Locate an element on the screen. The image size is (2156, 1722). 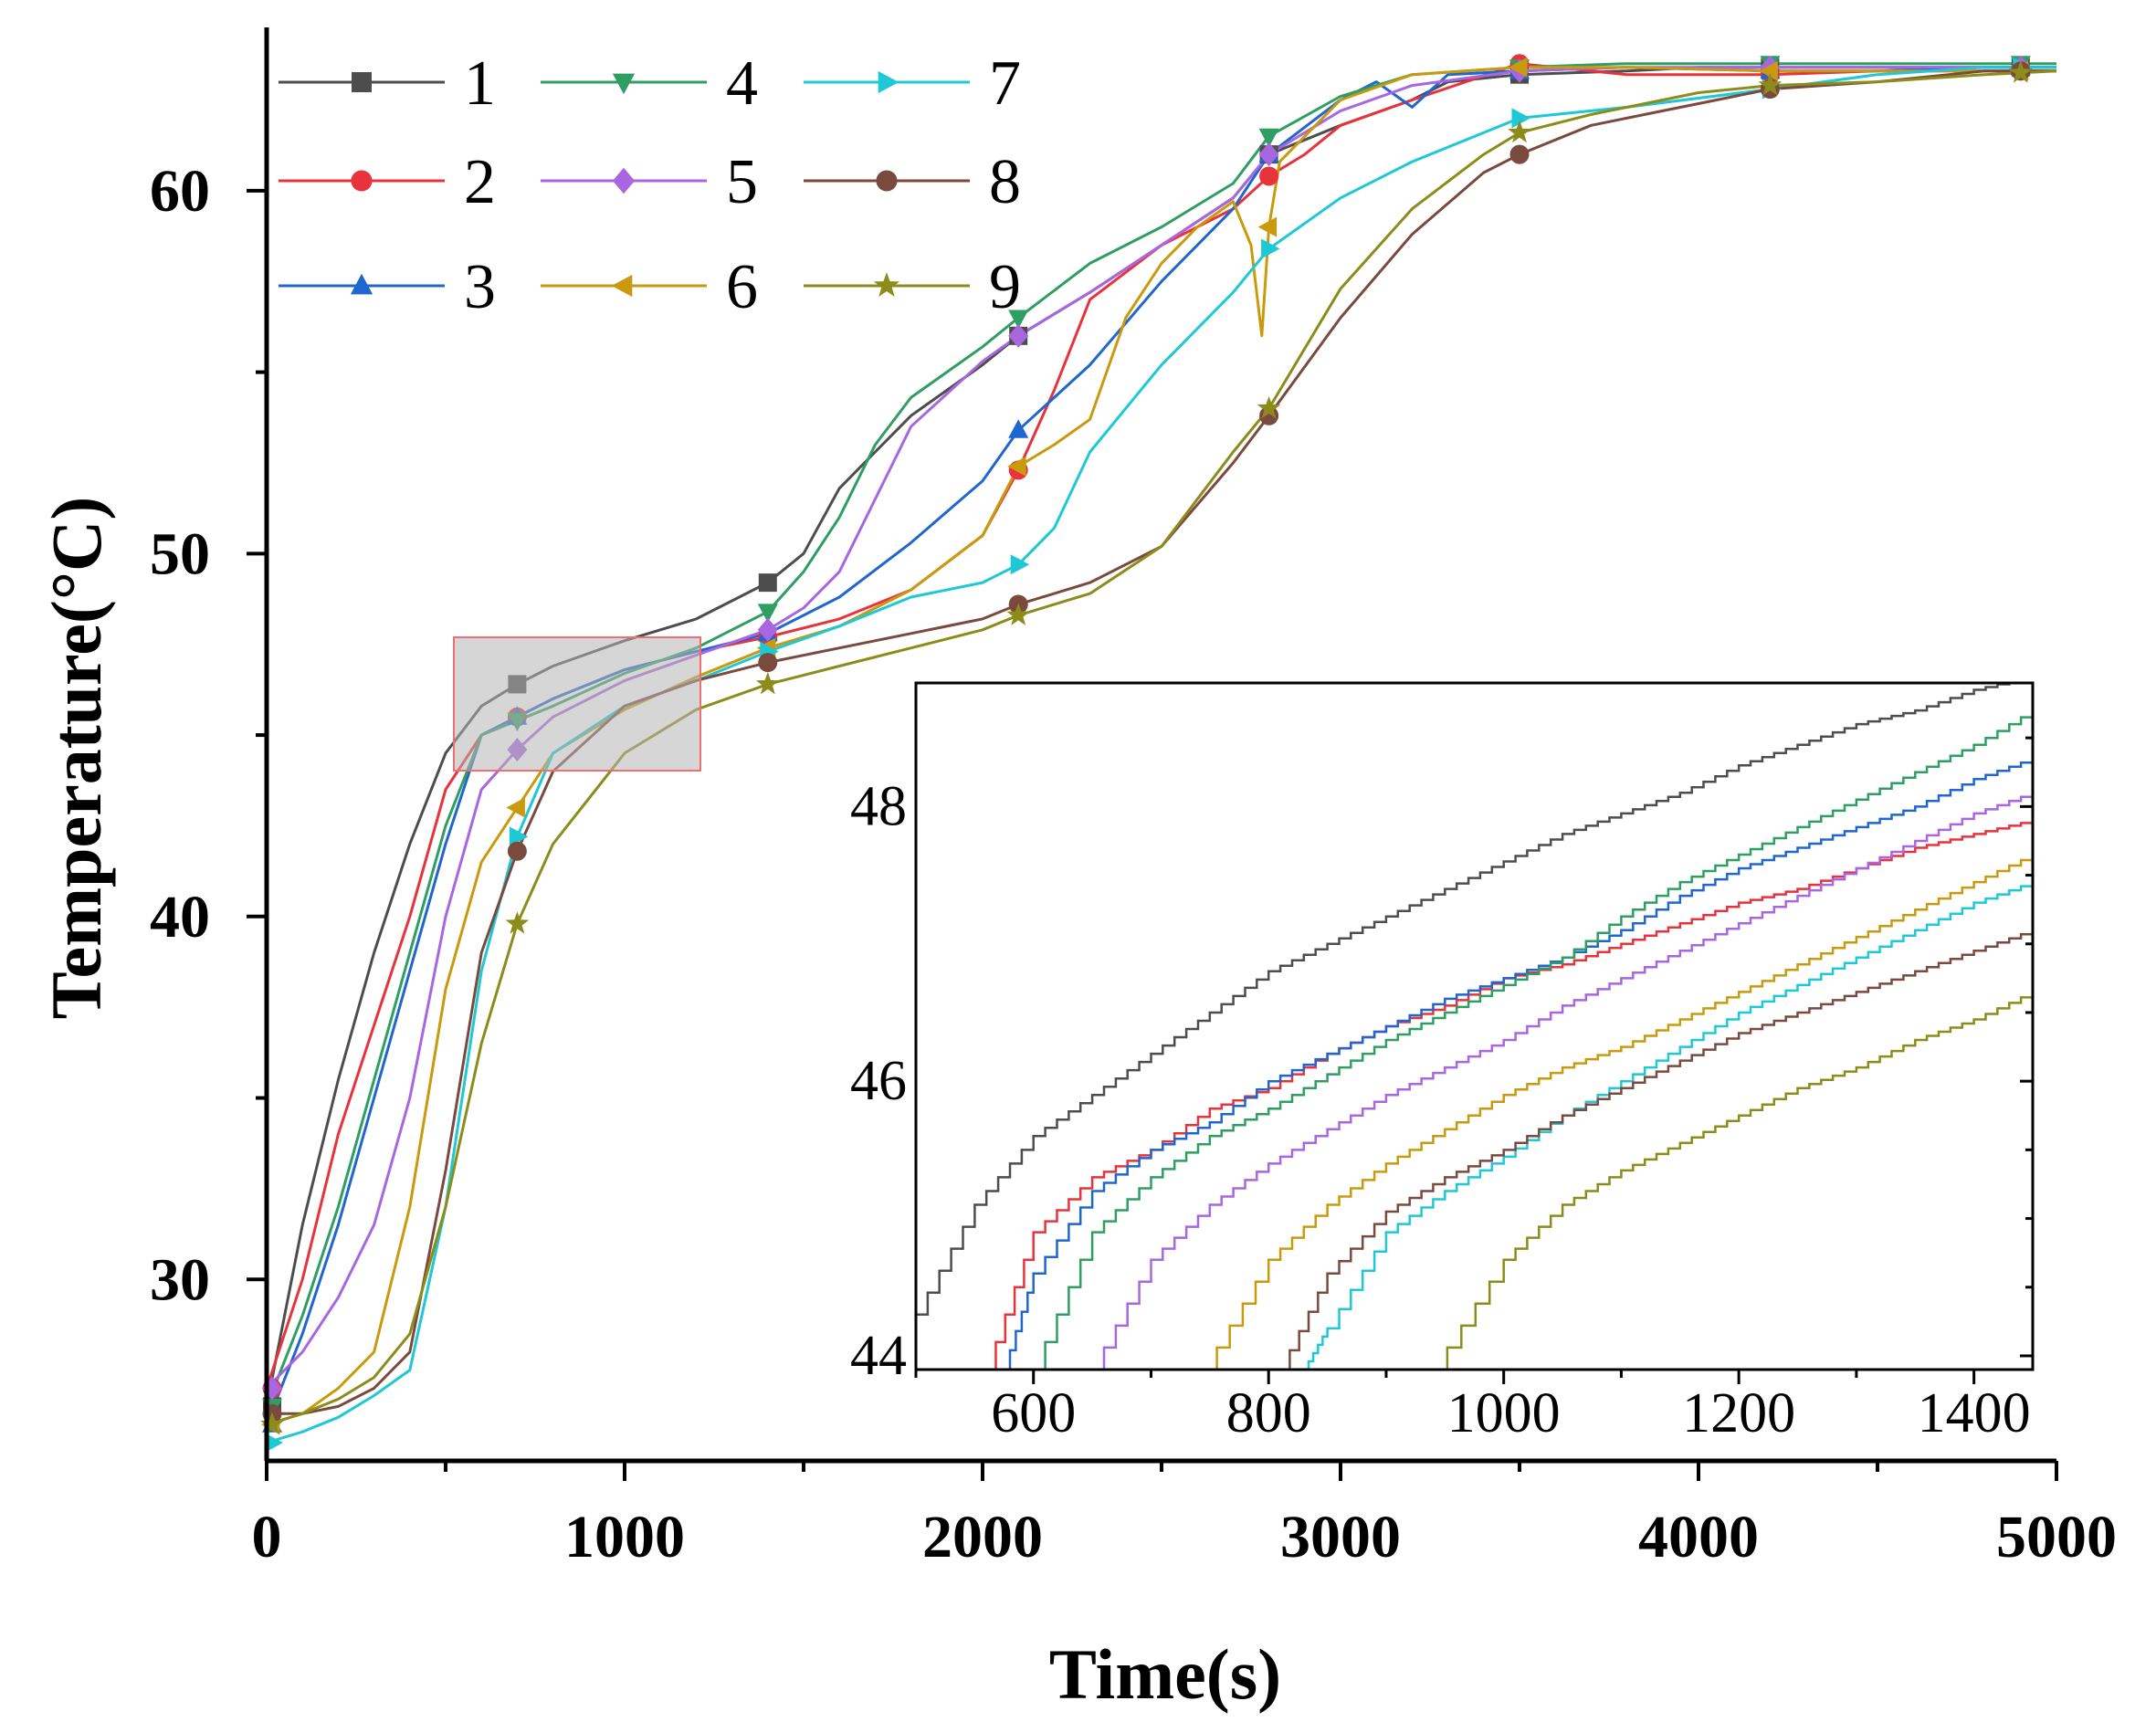
inset-x-tick-label: 1400 is located at coordinates (1974, 1413).